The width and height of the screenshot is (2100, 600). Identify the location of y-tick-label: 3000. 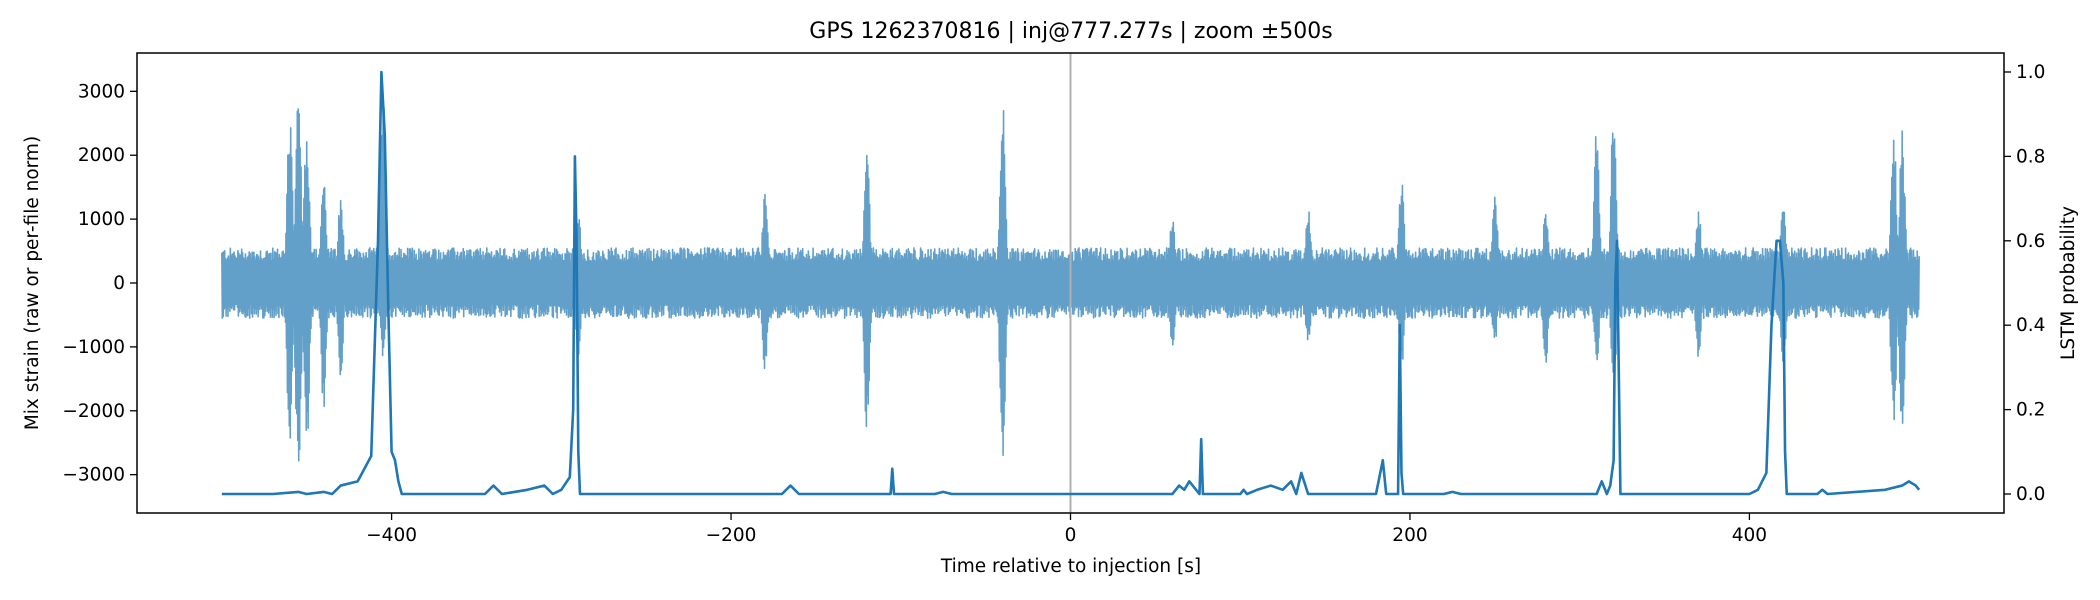
(101, 91).